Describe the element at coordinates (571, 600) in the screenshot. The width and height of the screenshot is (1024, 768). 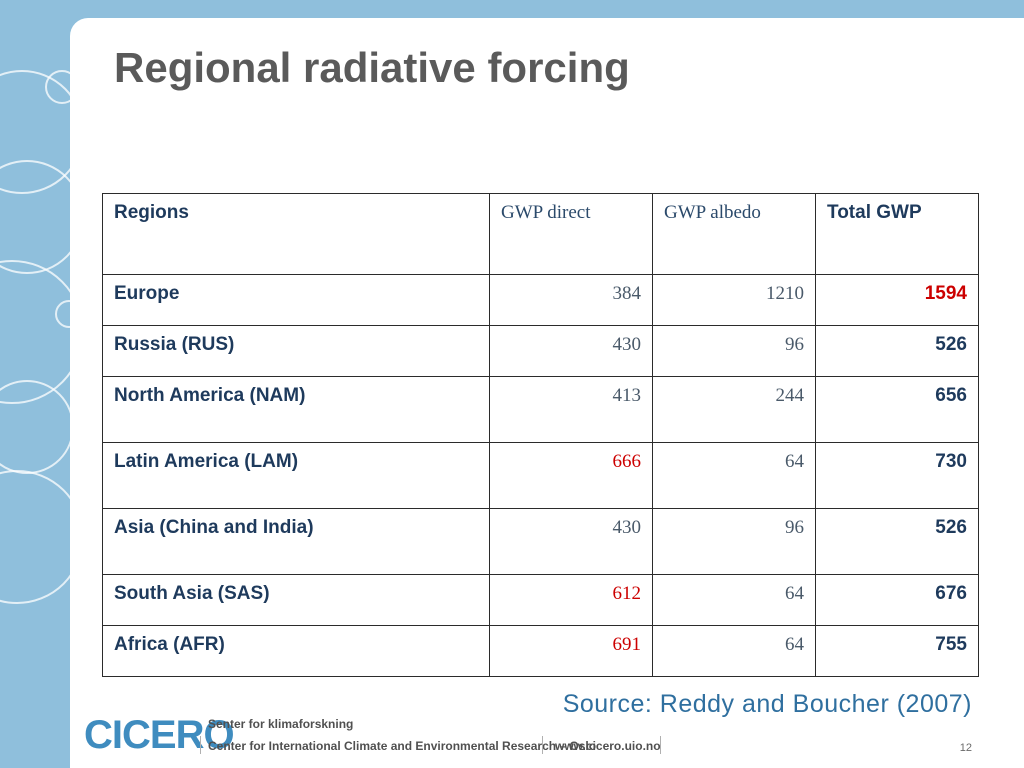
I see `gwp-direct-cell: 612` at that location.